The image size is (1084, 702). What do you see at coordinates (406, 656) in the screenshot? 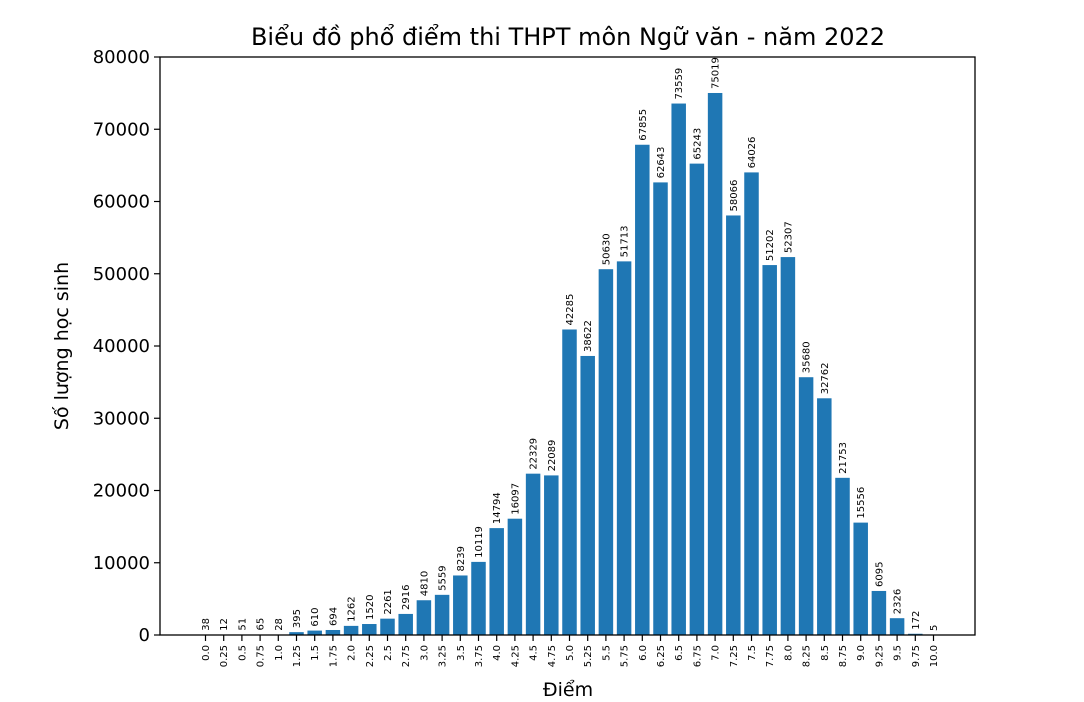
I see `x-tick-label: 2.75` at bounding box center [406, 656].